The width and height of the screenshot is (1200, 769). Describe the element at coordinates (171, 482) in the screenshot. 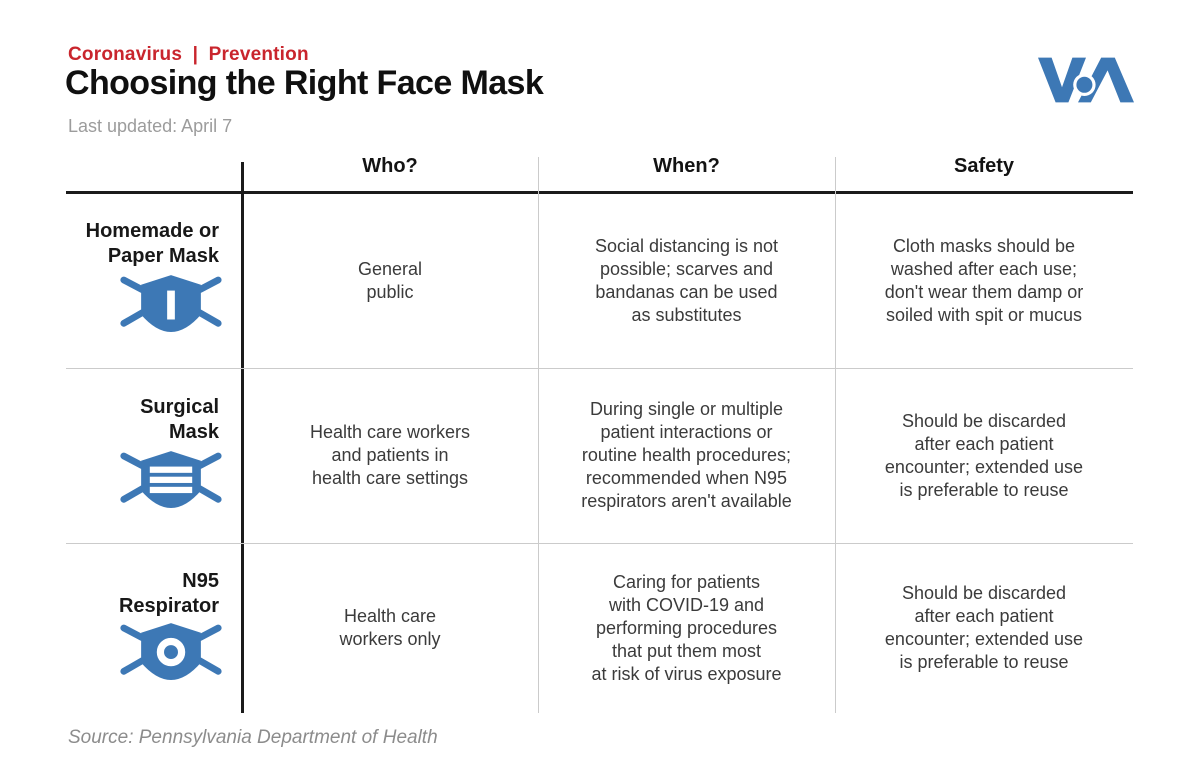

I see `surgical-mask-icon` at that location.